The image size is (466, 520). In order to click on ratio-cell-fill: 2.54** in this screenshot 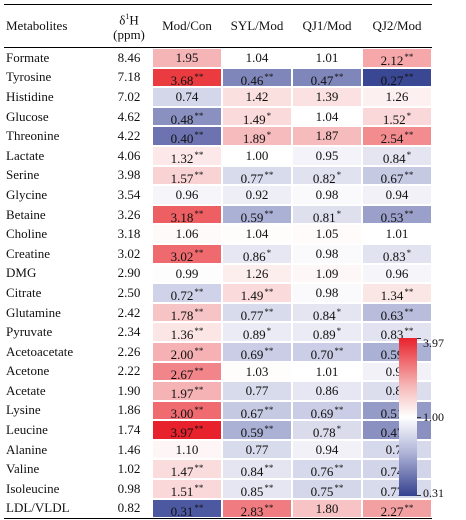, I will do `click(397, 136)`.